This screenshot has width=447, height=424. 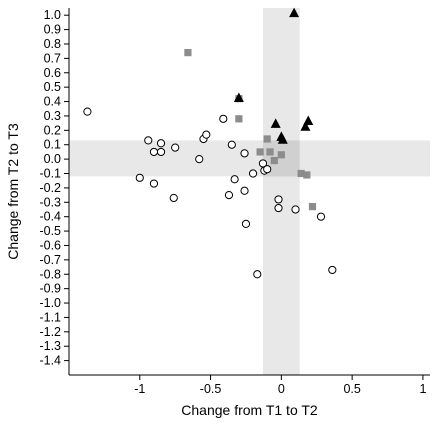 I want to click on y-tick-label: -0.3, so click(x=50, y=202).